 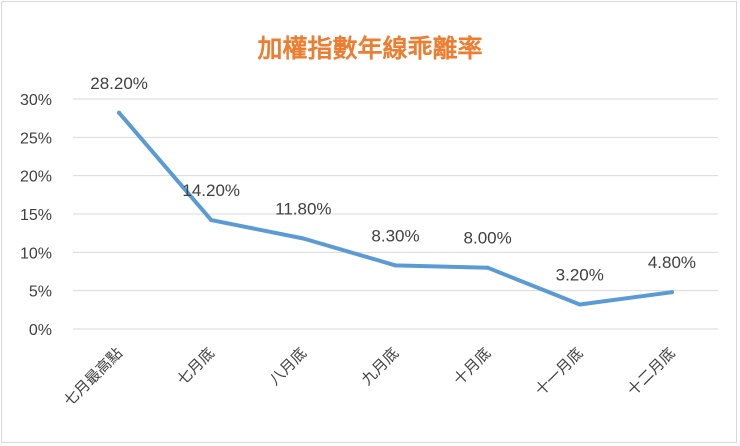 I want to click on y-tick-label: 25%, so click(x=36, y=138).